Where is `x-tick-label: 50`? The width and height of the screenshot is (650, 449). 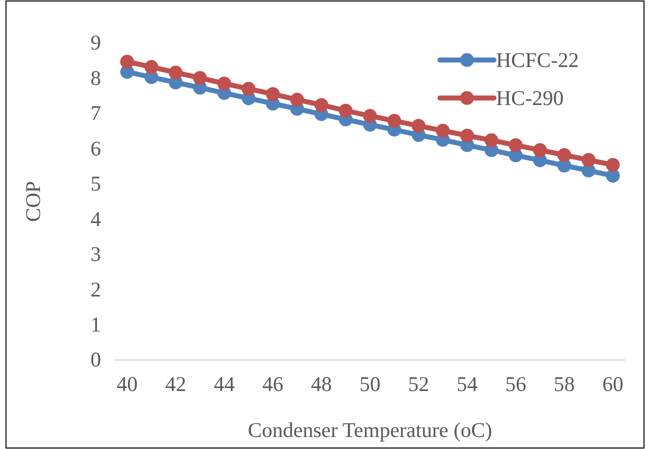
x-tick-label: 50 is located at coordinates (370, 384).